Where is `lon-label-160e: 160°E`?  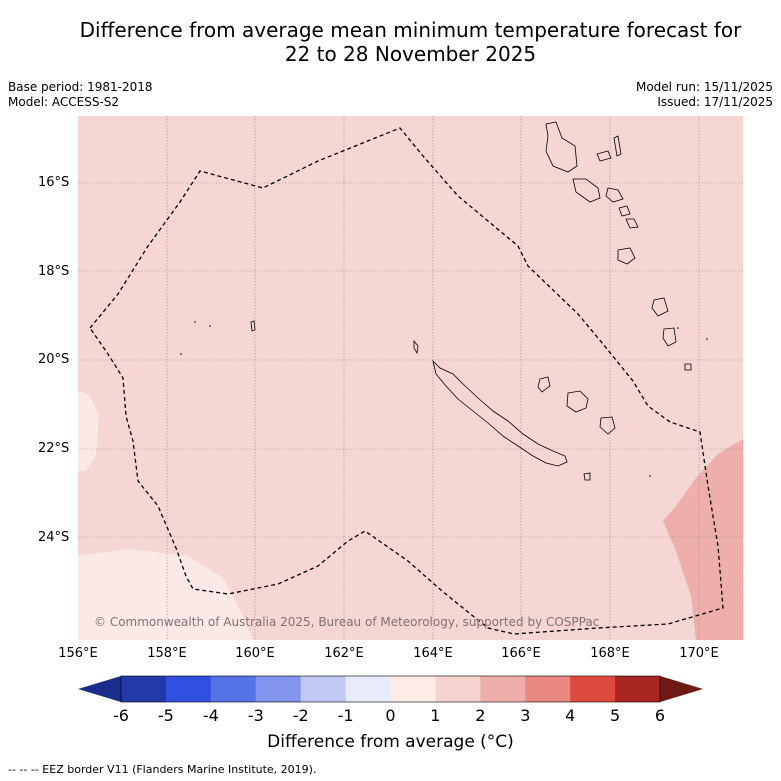 lon-label-160e: 160°E is located at coordinates (255, 653).